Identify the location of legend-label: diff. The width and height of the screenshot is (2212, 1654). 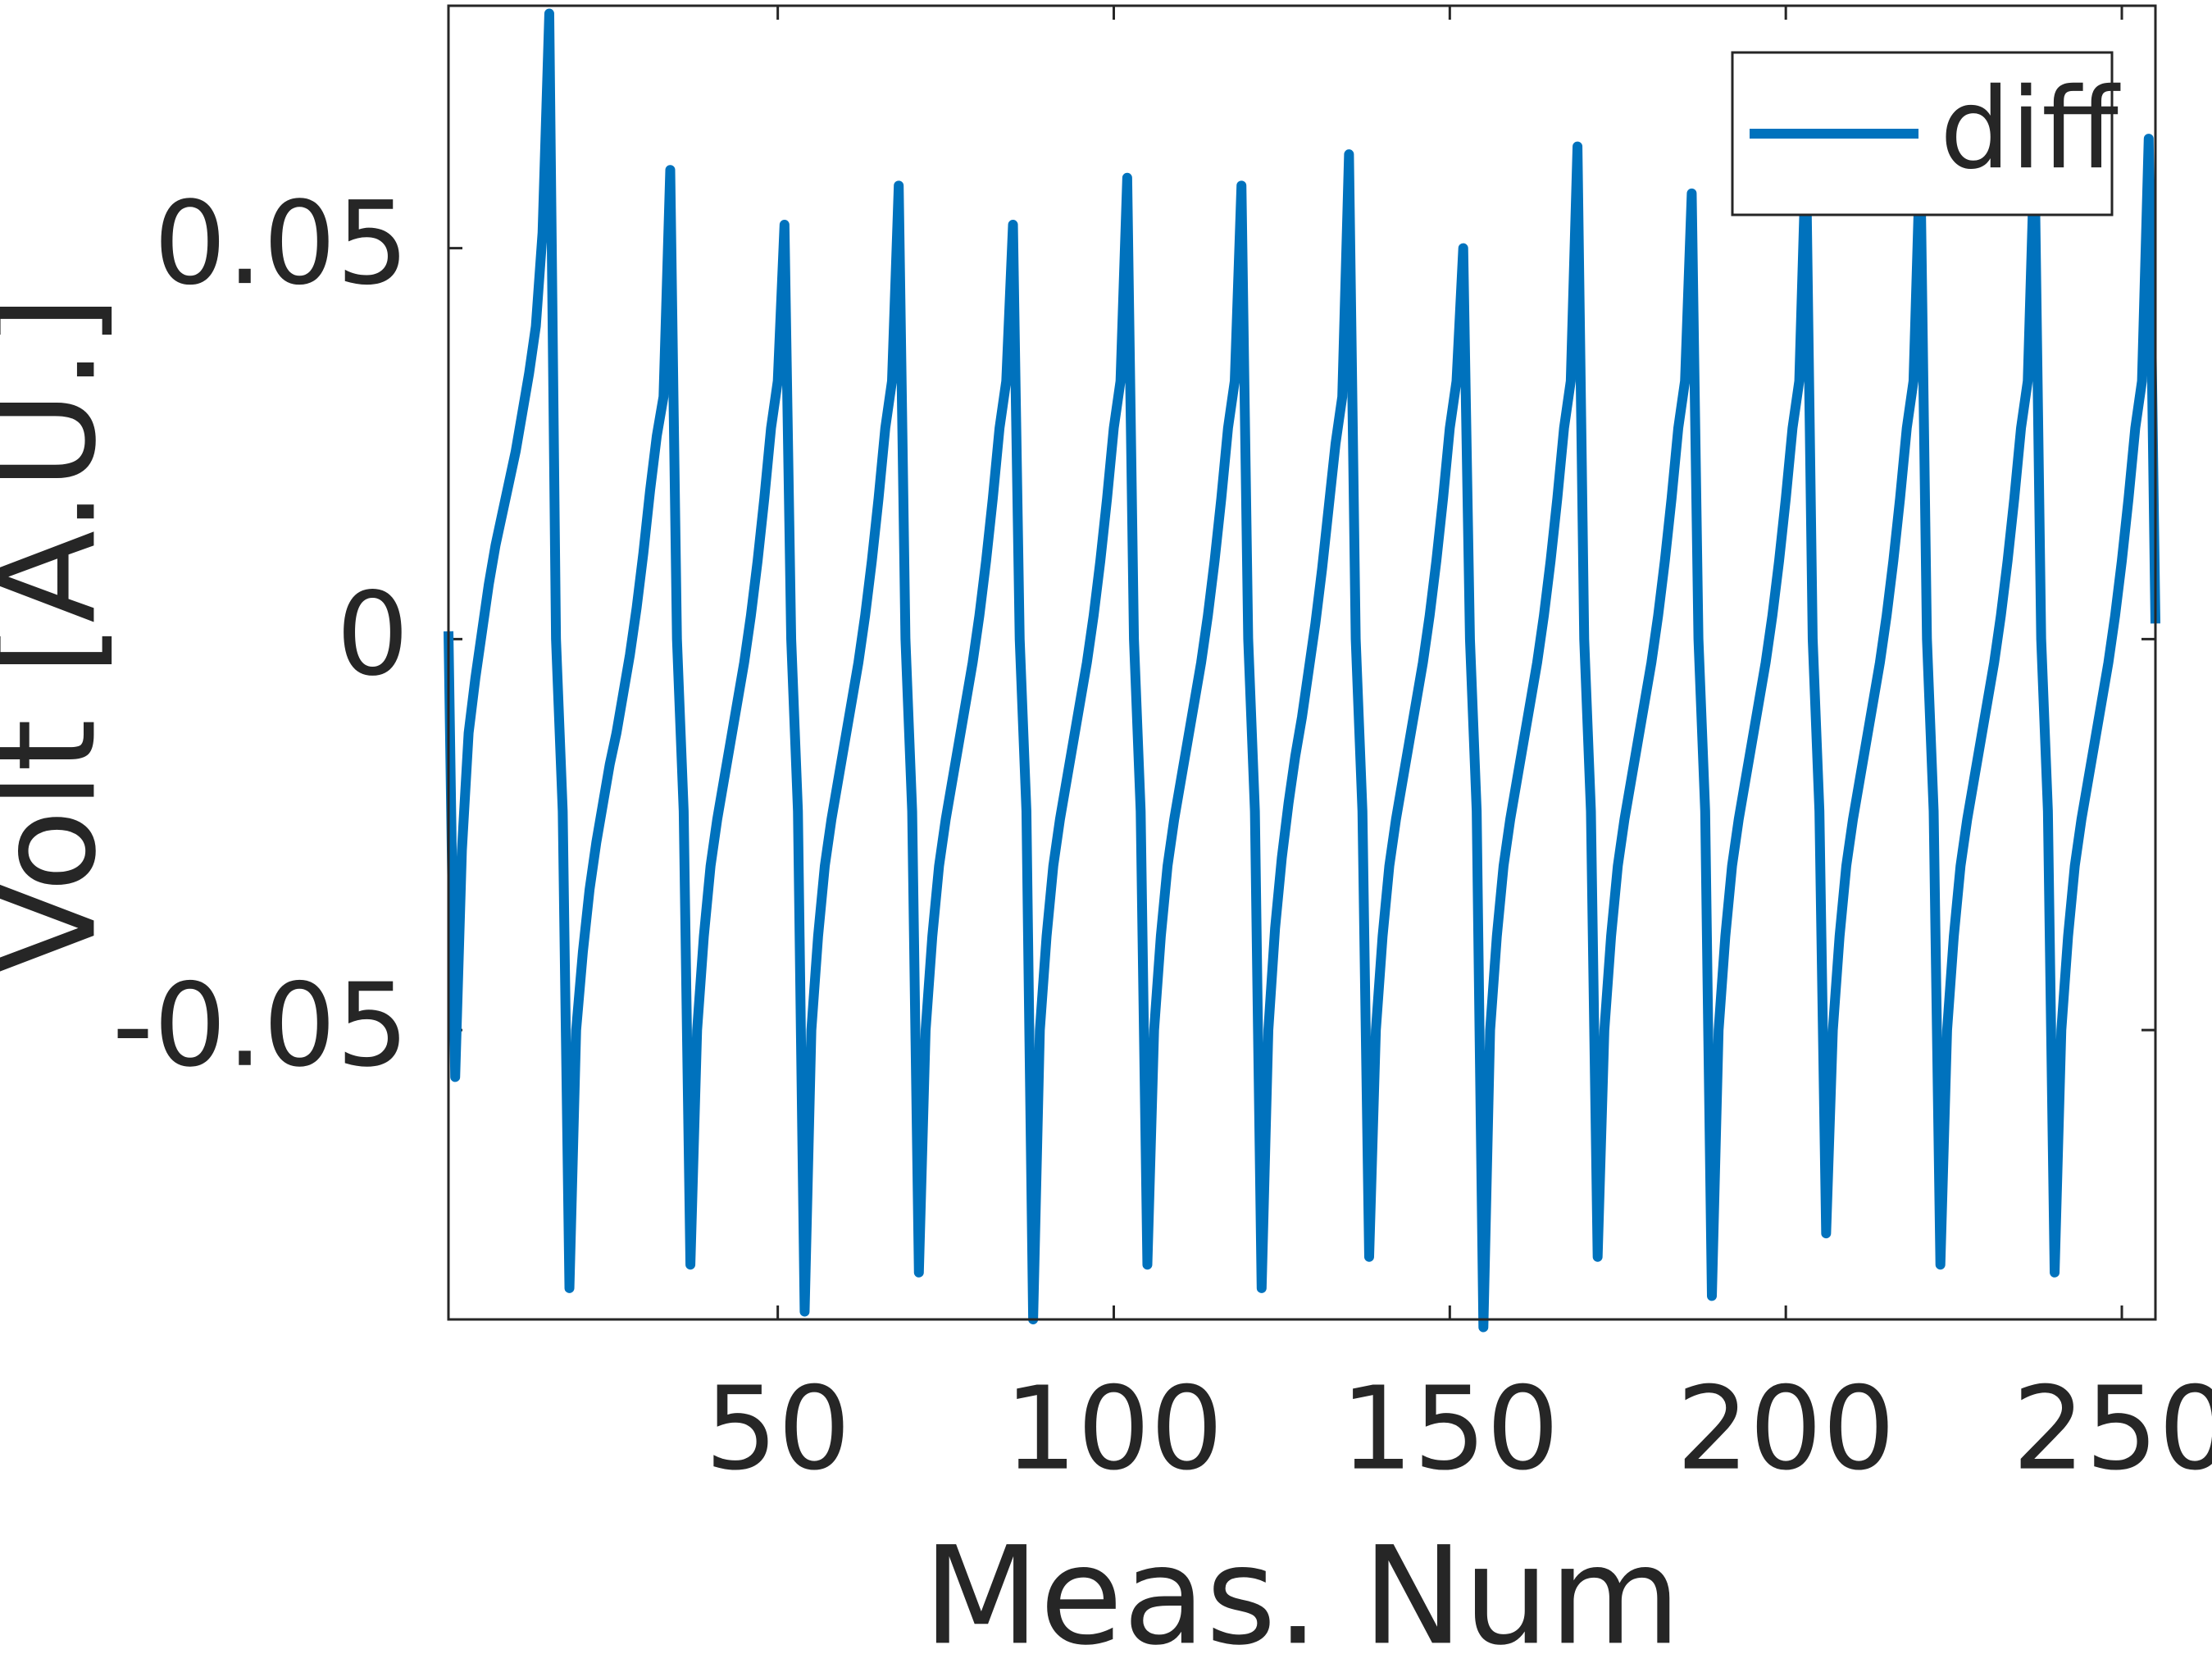
(2031, 129).